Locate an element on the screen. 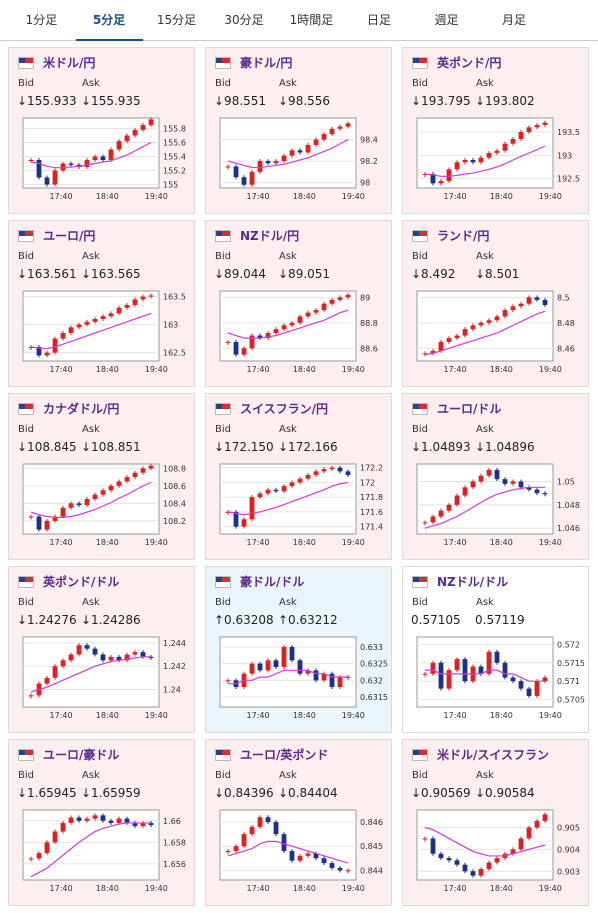  mini-chart: 108.2 108.4 108.6 108.8 17:40 18:40 19:40 is located at coordinates (104, 505).